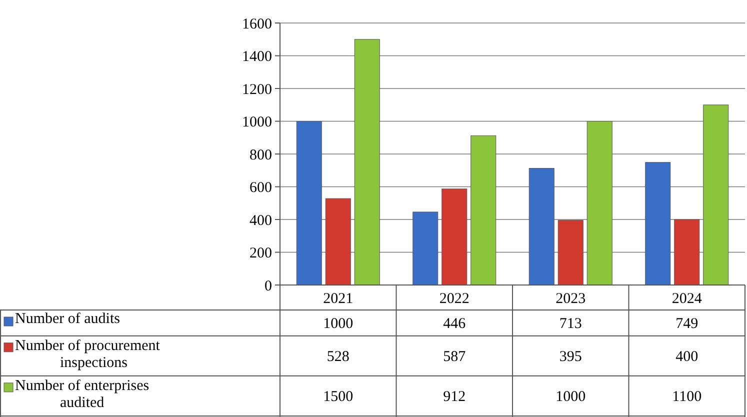 The height and width of the screenshot is (417, 747). What do you see at coordinates (454, 298) in the screenshot?
I see `x-tick-label: 2022` at bounding box center [454, 298].